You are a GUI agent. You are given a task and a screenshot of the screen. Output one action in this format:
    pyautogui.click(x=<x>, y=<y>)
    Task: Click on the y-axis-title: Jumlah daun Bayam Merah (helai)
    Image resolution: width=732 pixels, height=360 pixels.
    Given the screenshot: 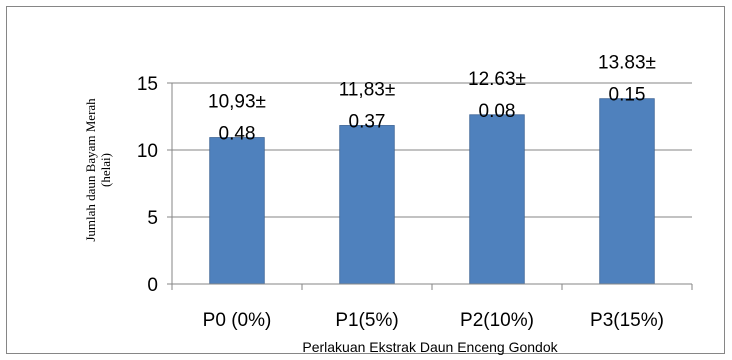 What is the action you would take?
    pyautogui.click(x=98, y=170)
    